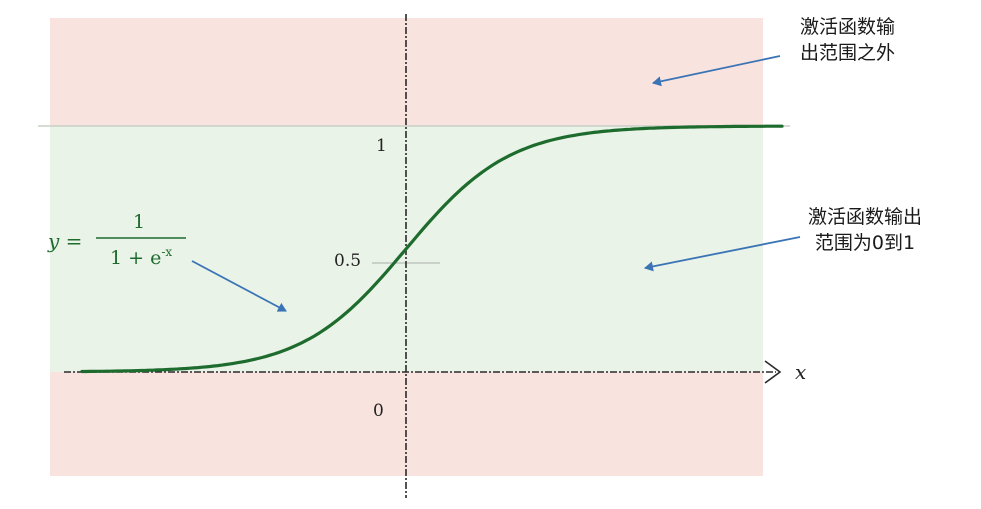 This screenshot has width=981, height=509. What do you see at coordinates (381, 146) in the screenshot?
I see `y-tick-label-1: 1` at bounding box center [381, 146].